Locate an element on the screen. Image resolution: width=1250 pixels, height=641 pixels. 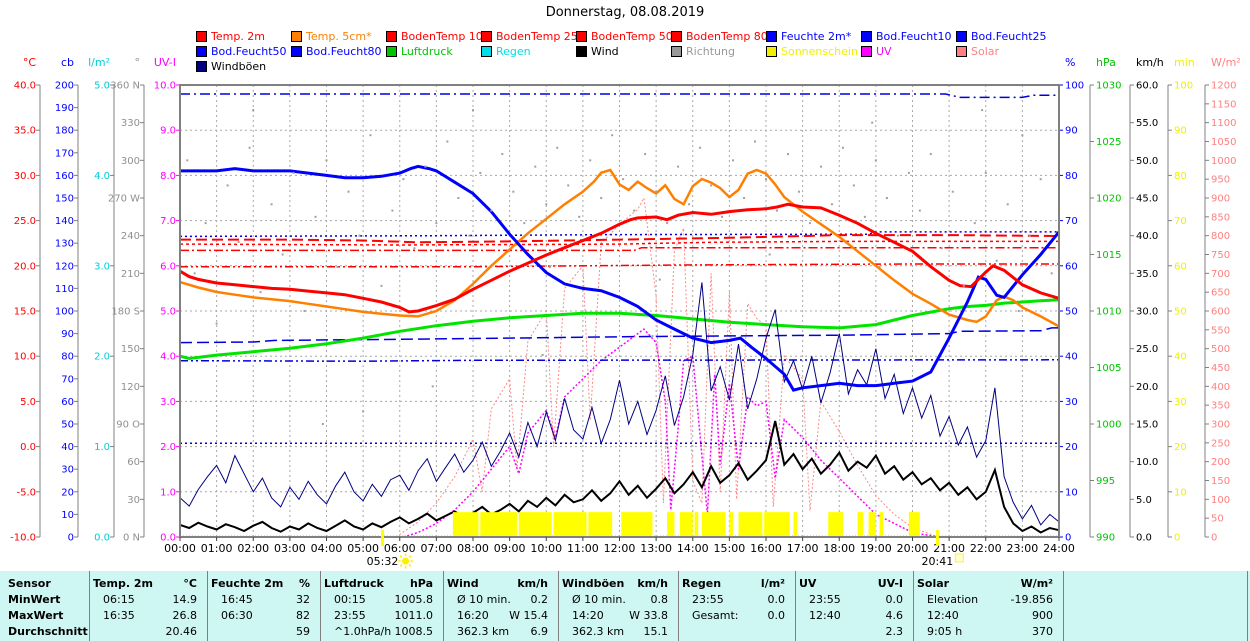
legend-item-label: BodenTemp 80 is located at coordinates (727, 36).